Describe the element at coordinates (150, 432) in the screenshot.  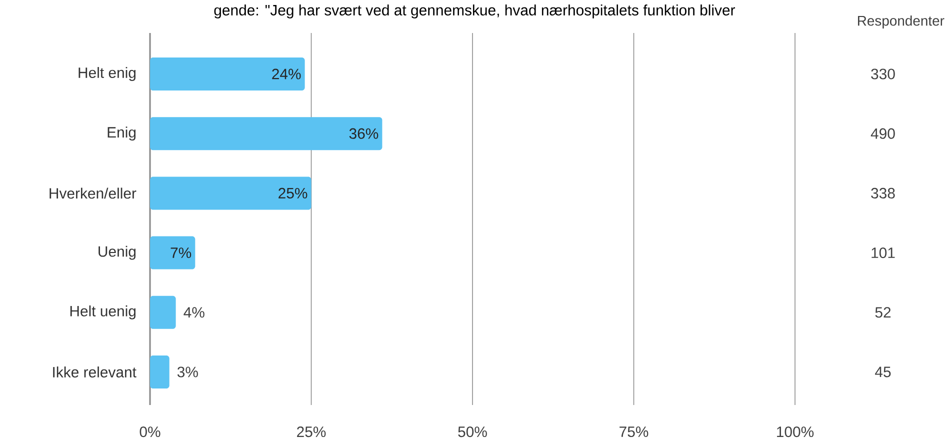
I see `x-tick-label: 0%` at that location.